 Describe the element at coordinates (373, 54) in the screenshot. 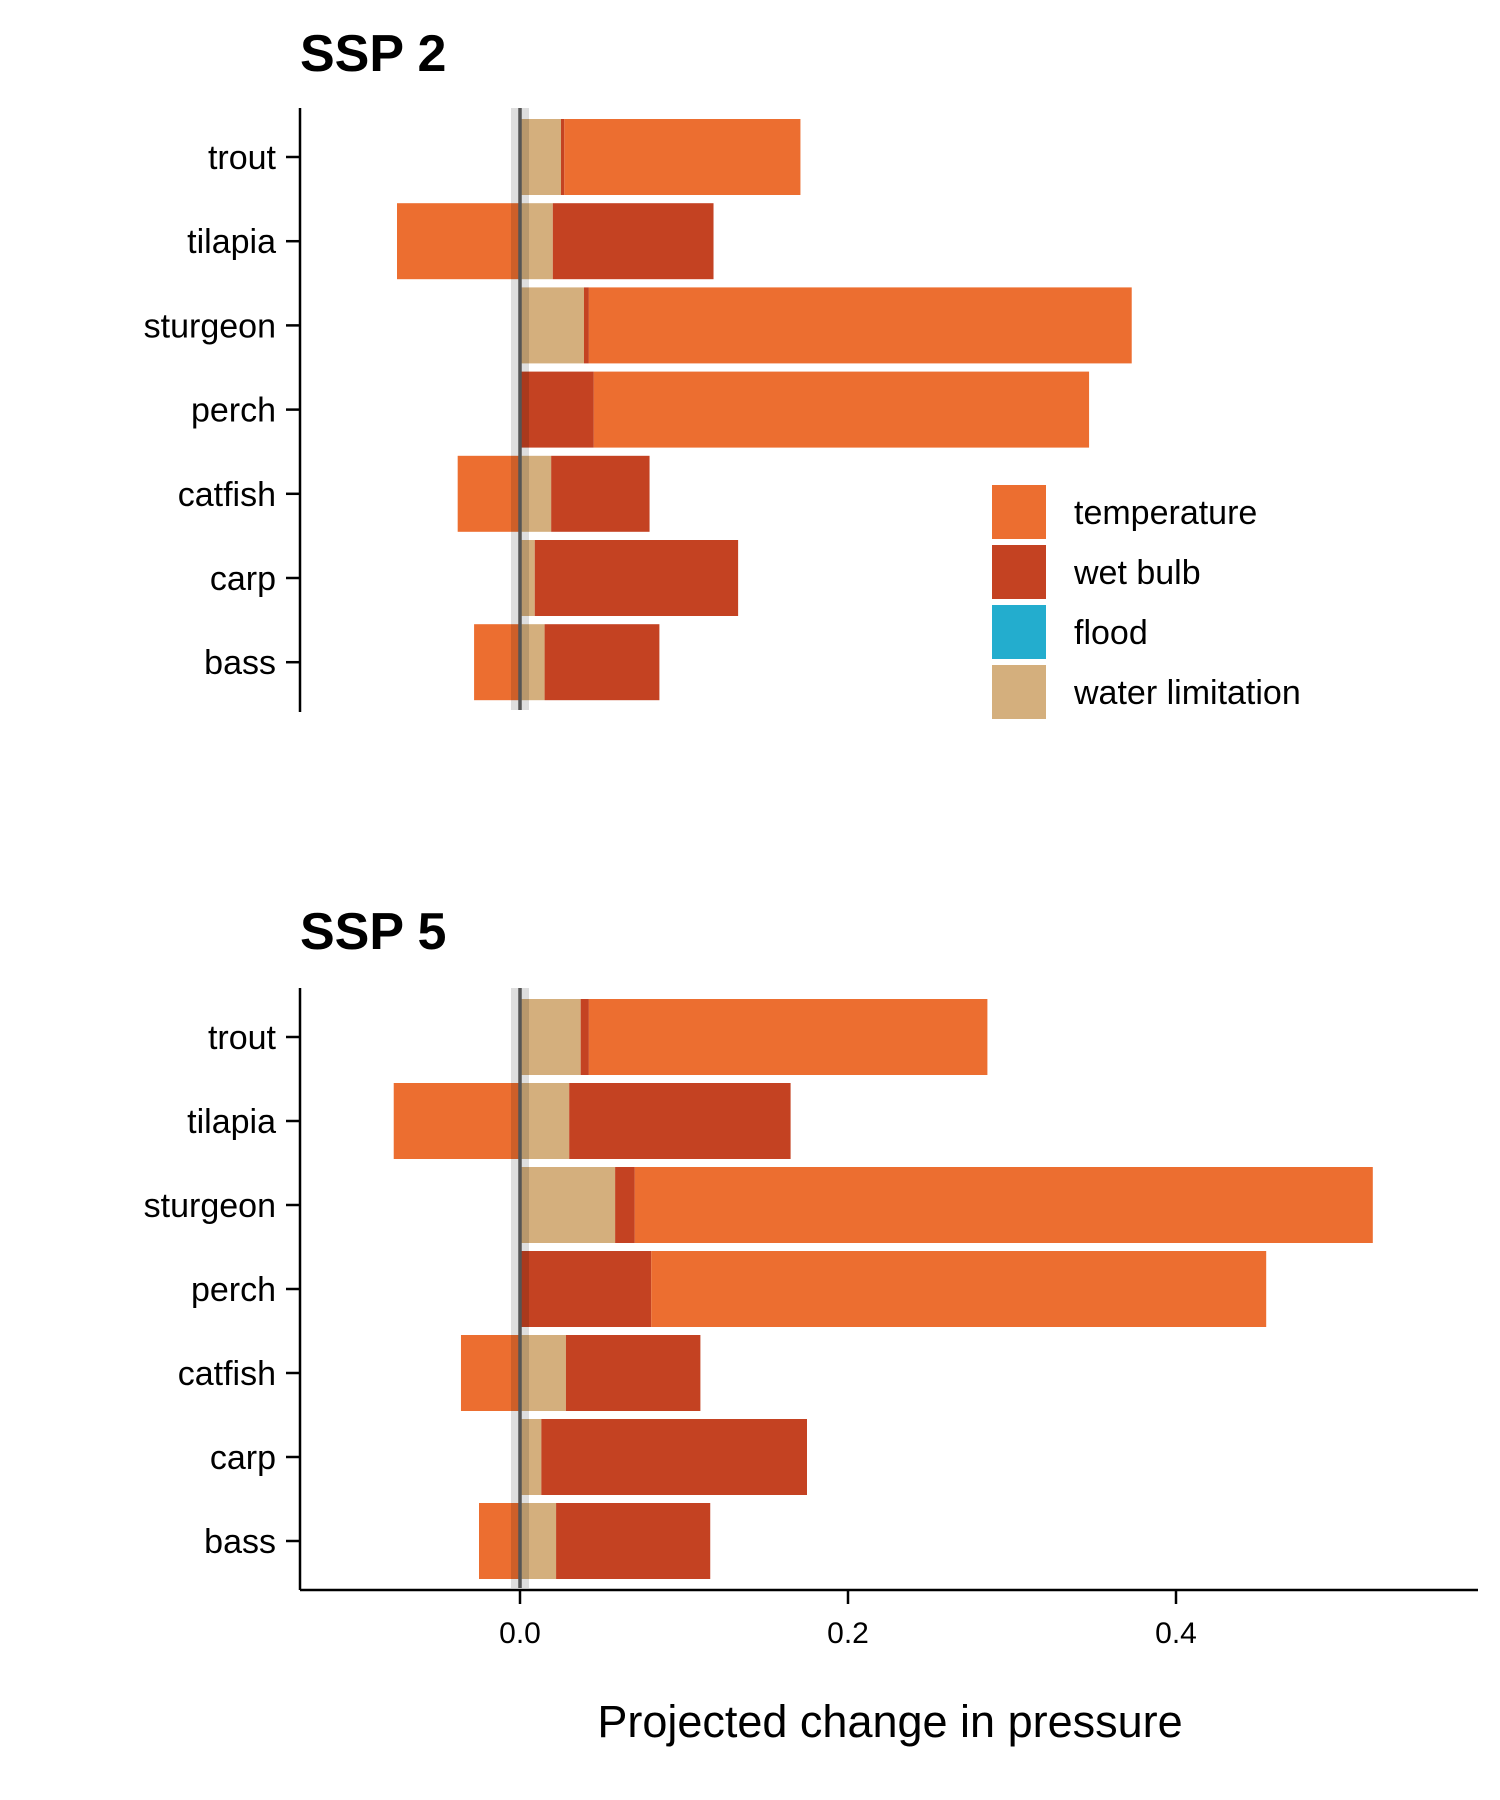

I see `panel-title: SSP 2` at that location.